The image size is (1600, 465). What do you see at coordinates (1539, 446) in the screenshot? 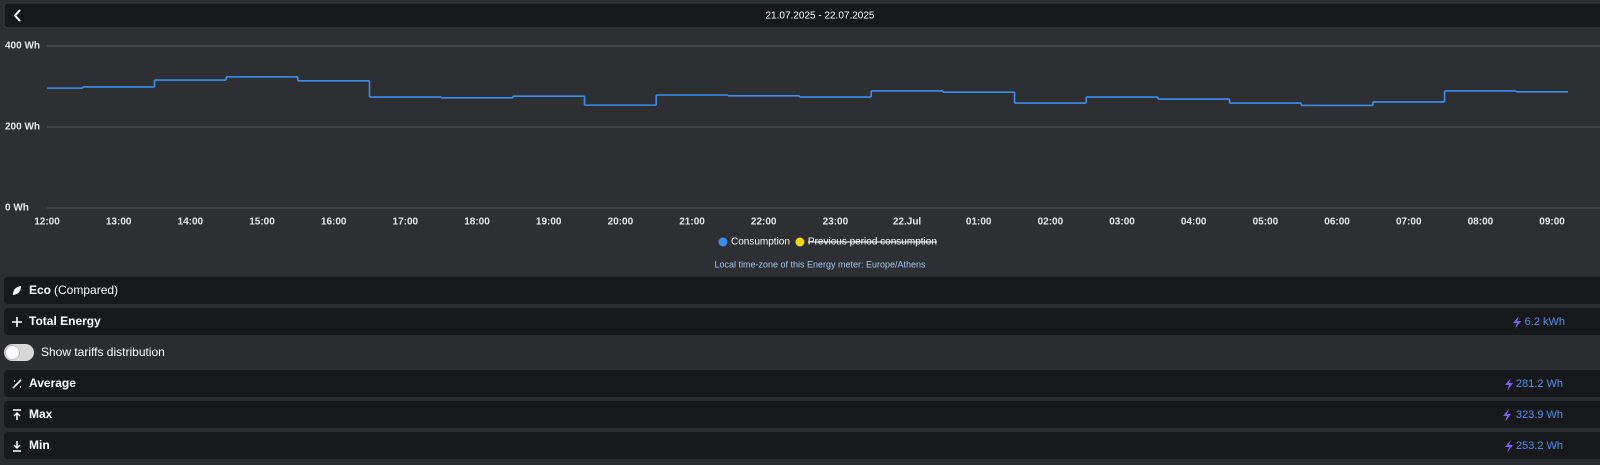
I see `min-value: 253.2 Wh` at bounding box center [1539, 446].